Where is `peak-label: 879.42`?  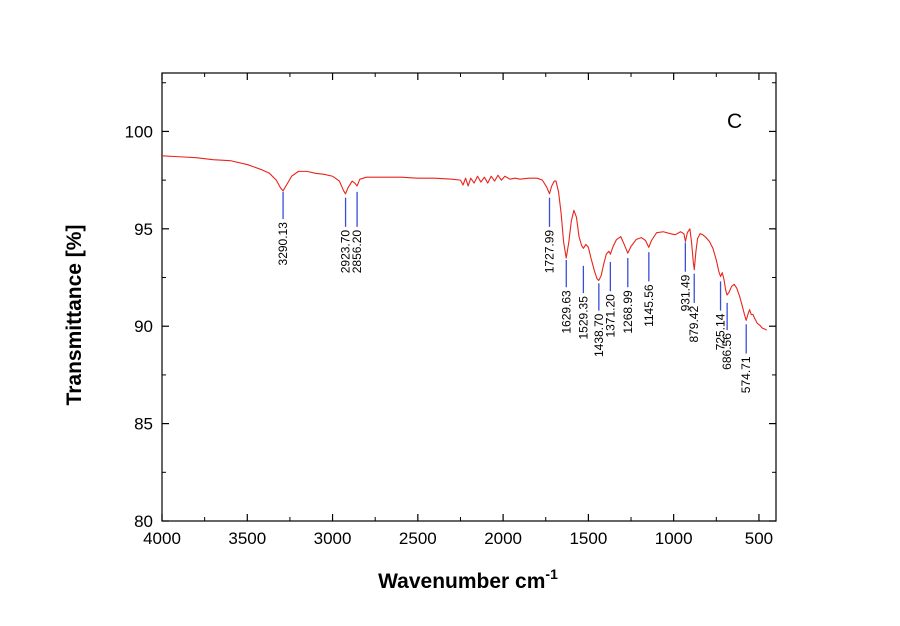
peak-label: 879.42 is located at coordinates (694, 324).